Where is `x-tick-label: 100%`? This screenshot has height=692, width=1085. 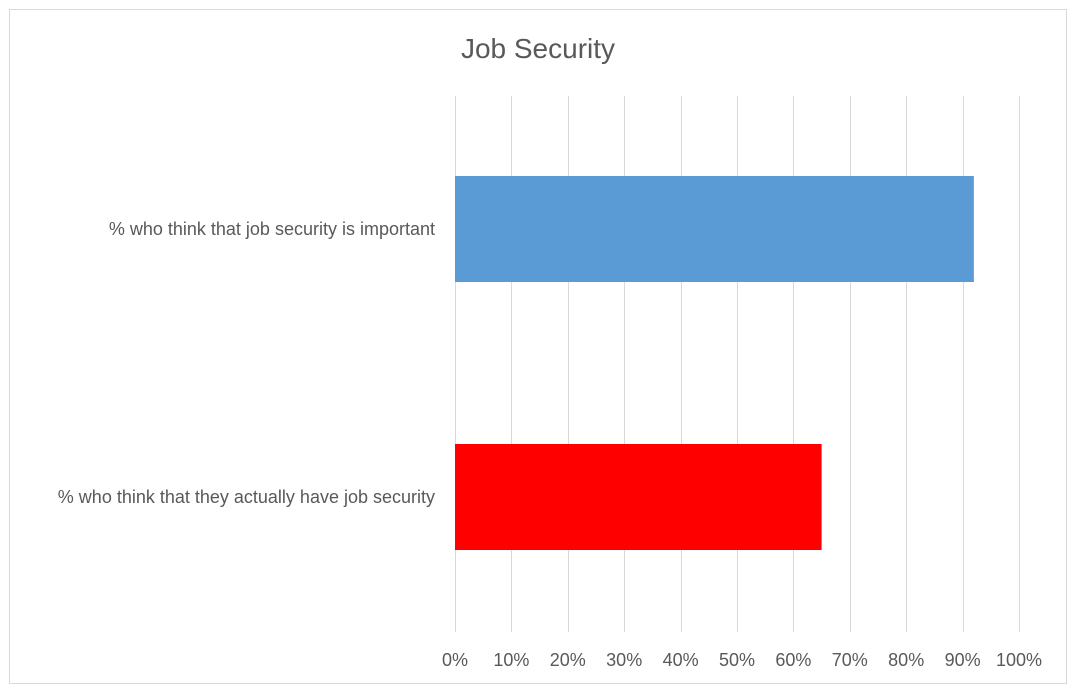 x-tick-label: 100% is located at coordinates (1019, 660).